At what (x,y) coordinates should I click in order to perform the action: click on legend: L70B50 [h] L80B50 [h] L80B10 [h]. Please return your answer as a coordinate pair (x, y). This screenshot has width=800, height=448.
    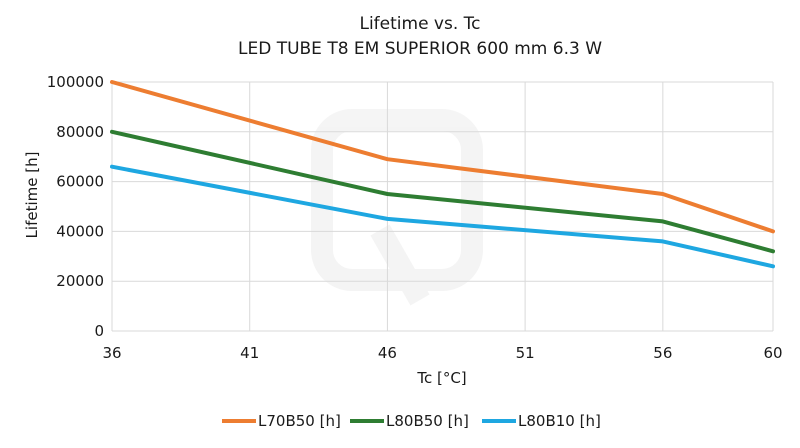
    Looking at the image, I should click on (411, 421).